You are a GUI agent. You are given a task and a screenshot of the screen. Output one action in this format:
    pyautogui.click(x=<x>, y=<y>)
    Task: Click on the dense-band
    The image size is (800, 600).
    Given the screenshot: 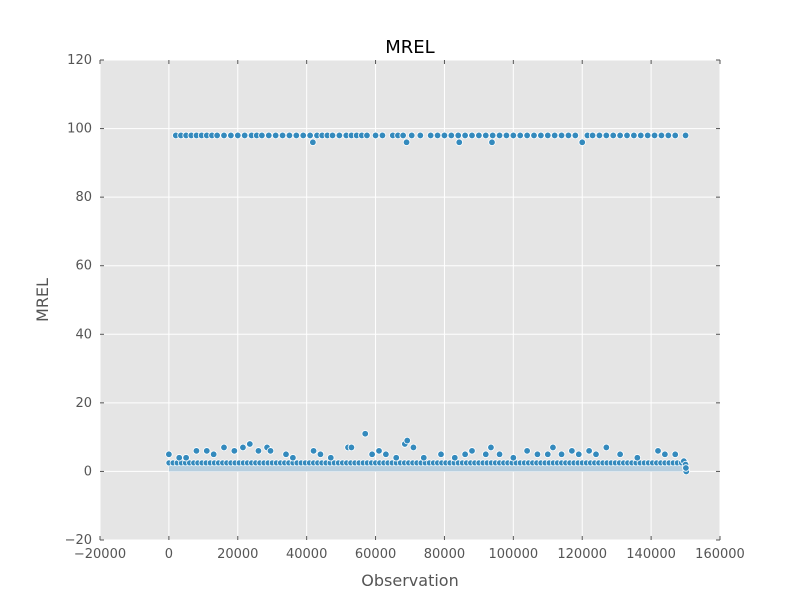 What is the action you would take?
    pyautogui.click(x=427, y=465)
    